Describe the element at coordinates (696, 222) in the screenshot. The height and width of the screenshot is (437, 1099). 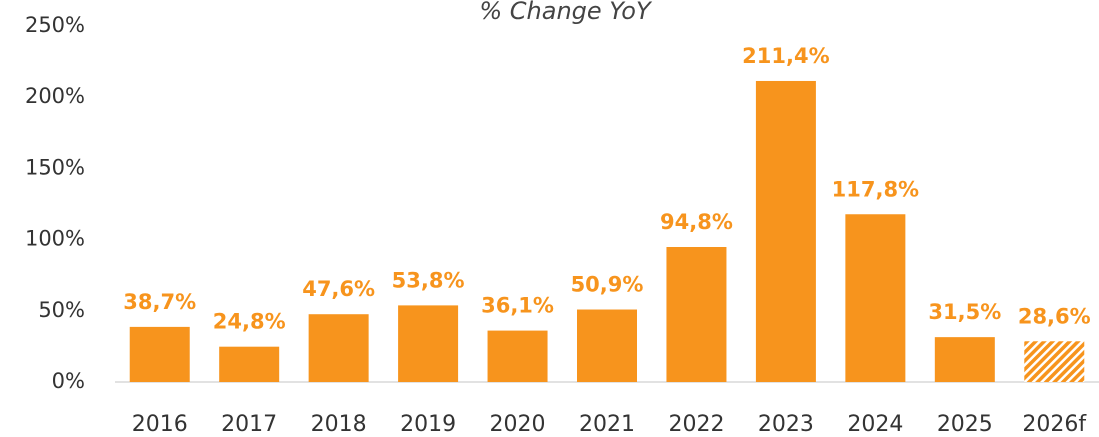
I see `value-label: 94,8%` at that location.